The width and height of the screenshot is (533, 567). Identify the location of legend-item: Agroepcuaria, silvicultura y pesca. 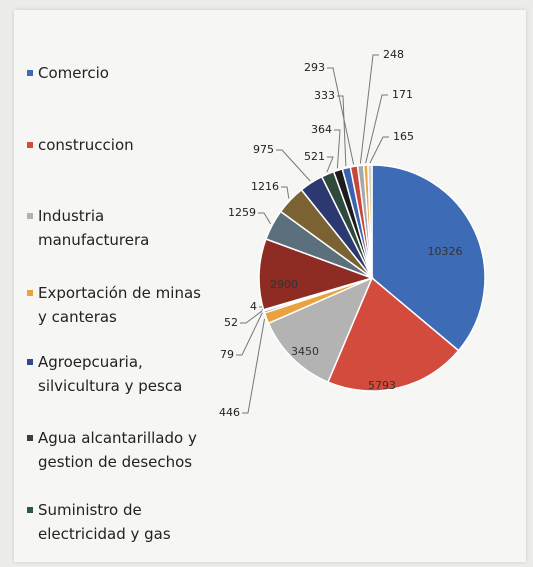
(120, 374).